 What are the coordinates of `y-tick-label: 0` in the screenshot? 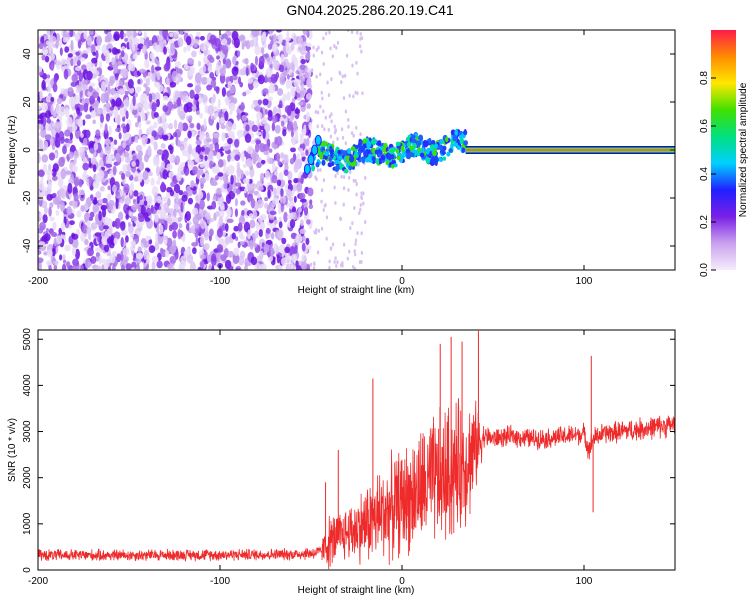 It's located at (27, 570).